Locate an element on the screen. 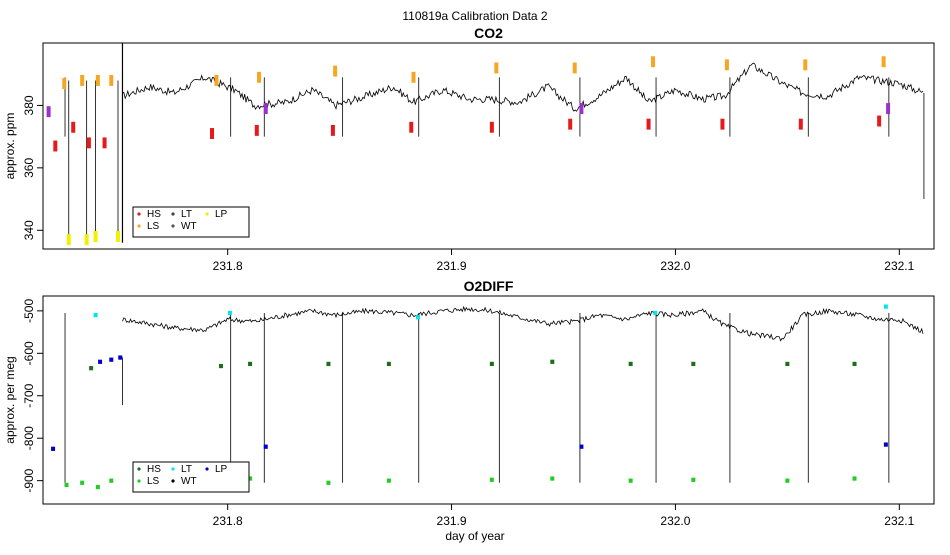 The height and width of the screenshot is (555, 950). legend-entry: HS is located at coordinates (154, 469).